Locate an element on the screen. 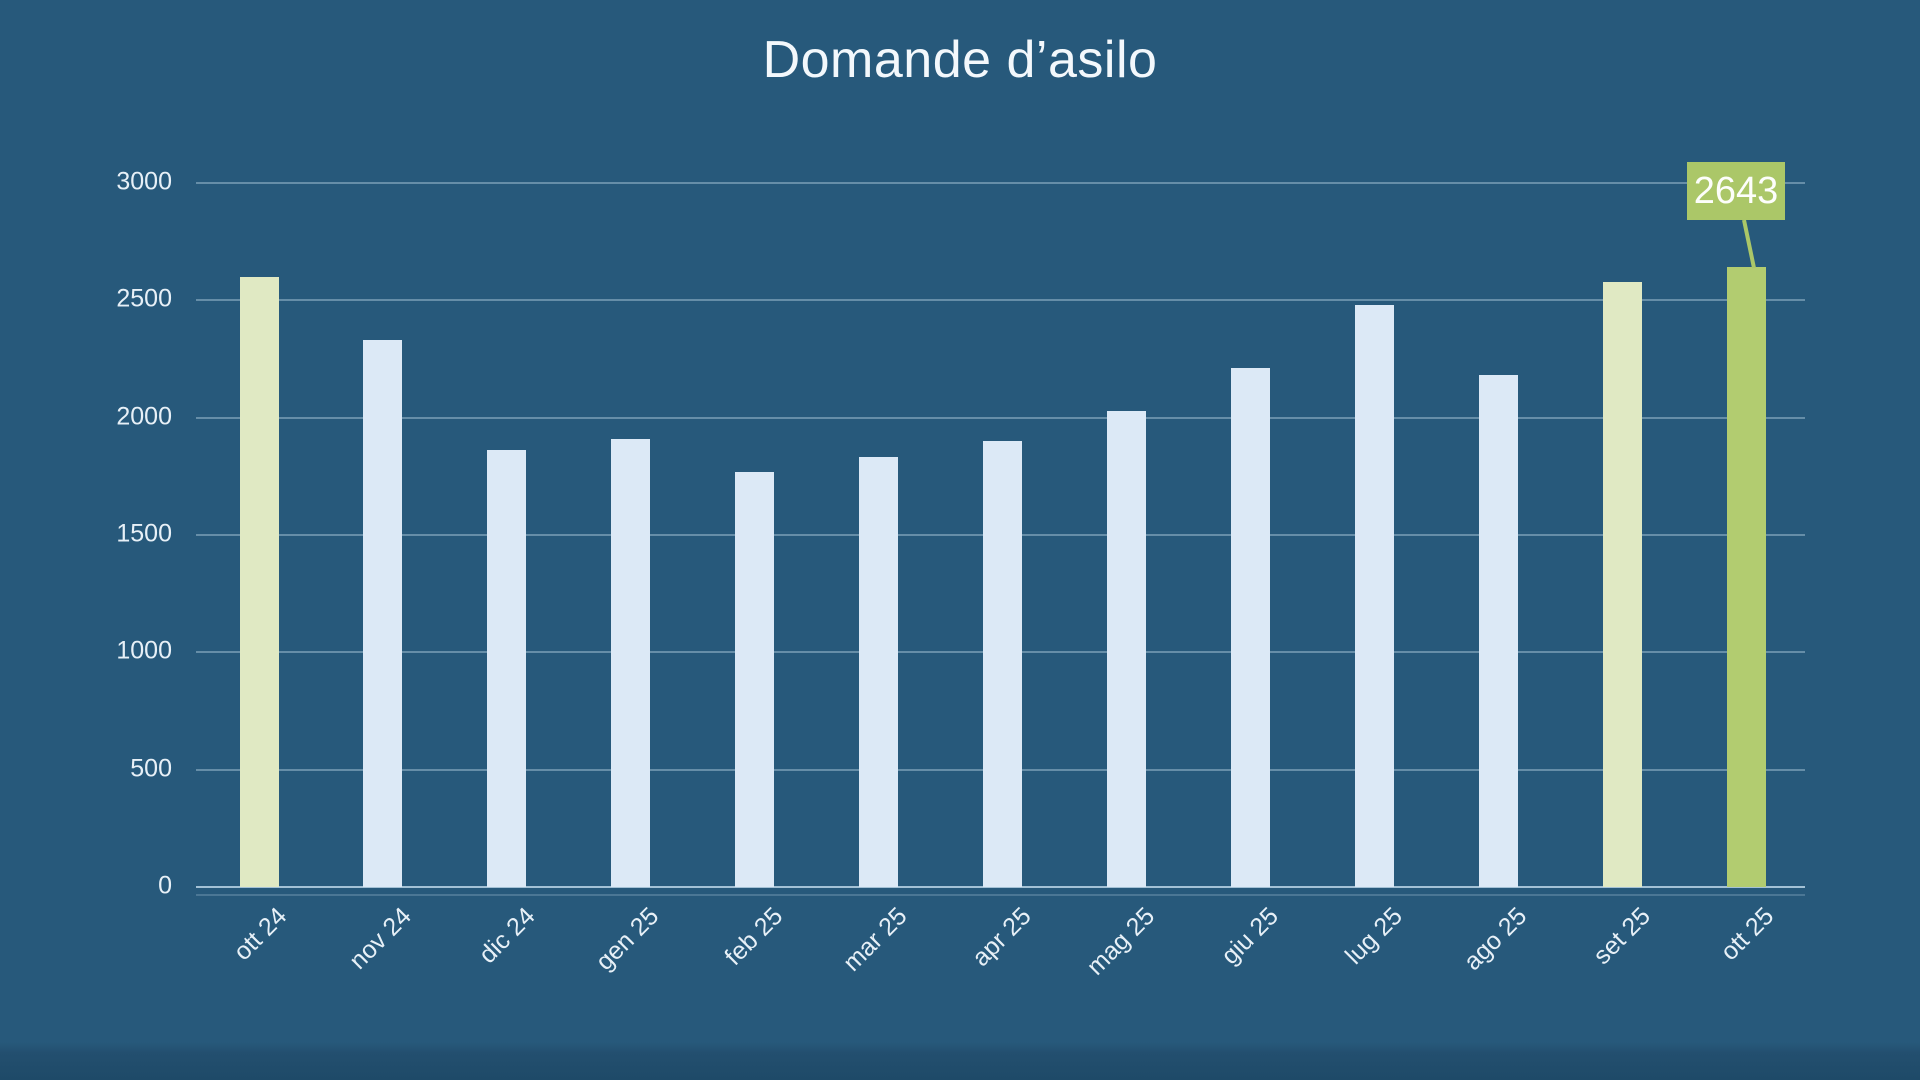 Image resolution: width=1920 pixels, height=1080 pixels. x-axis-tick-label-mar-25: mar 25 is located at coordinates (875, 939).